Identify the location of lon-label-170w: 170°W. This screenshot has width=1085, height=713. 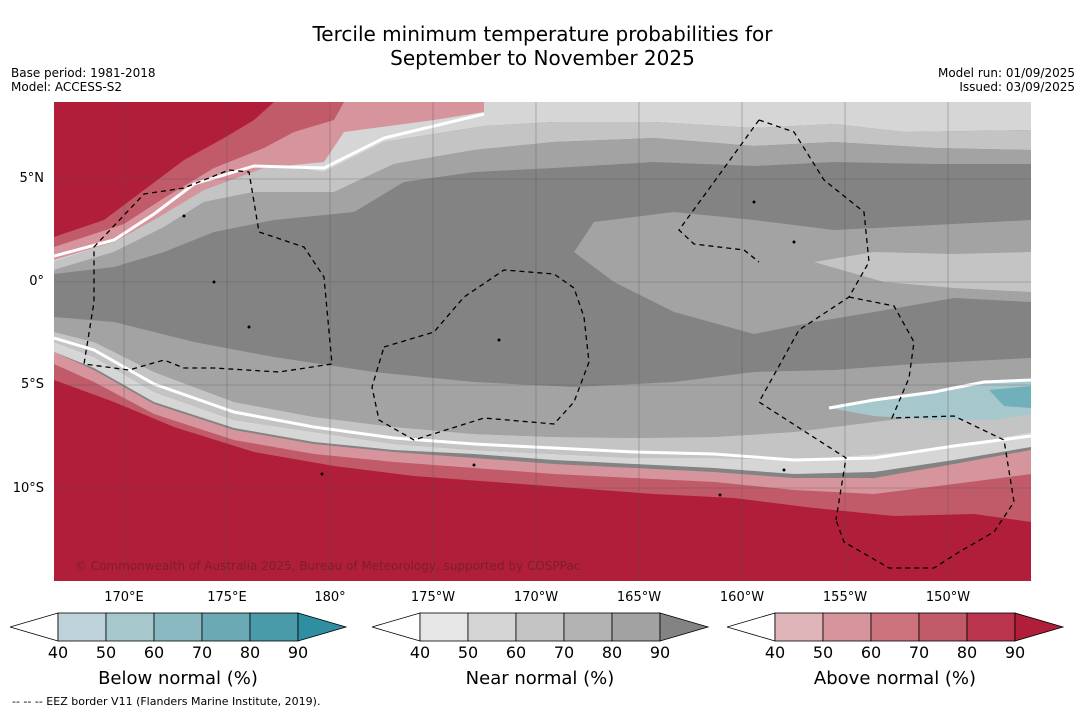
(536, 597).